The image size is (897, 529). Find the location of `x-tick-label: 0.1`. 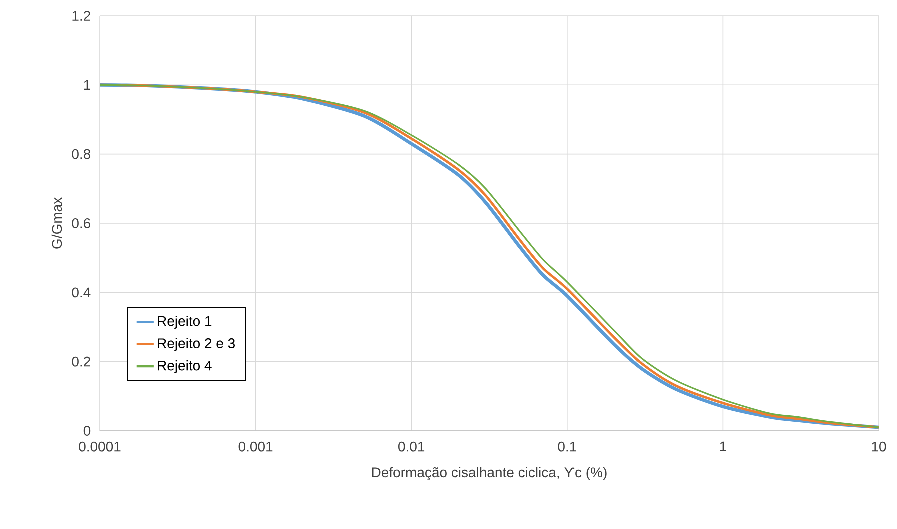

x-tick-label: 0.1 is located at coordinates (567, 447).